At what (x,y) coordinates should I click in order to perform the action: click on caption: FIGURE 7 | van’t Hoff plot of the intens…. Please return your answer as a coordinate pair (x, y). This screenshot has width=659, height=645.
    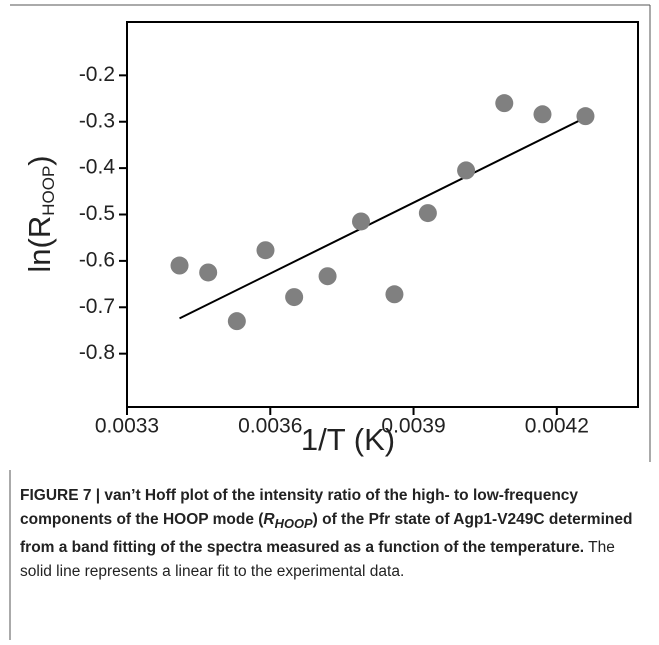
    Looking at the image, I should click on (332, 534).